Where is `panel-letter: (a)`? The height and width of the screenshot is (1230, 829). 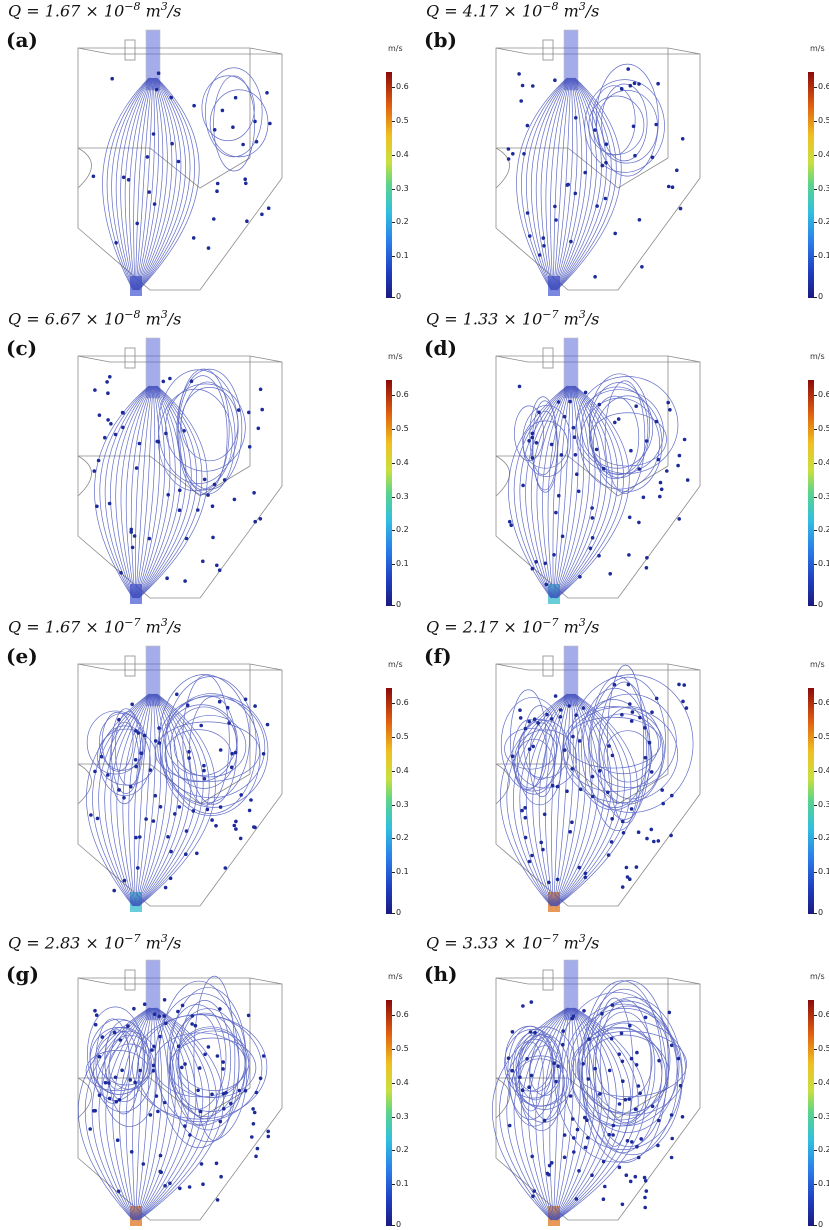
panel-letter: (a) is located at coordinates (22, 40).